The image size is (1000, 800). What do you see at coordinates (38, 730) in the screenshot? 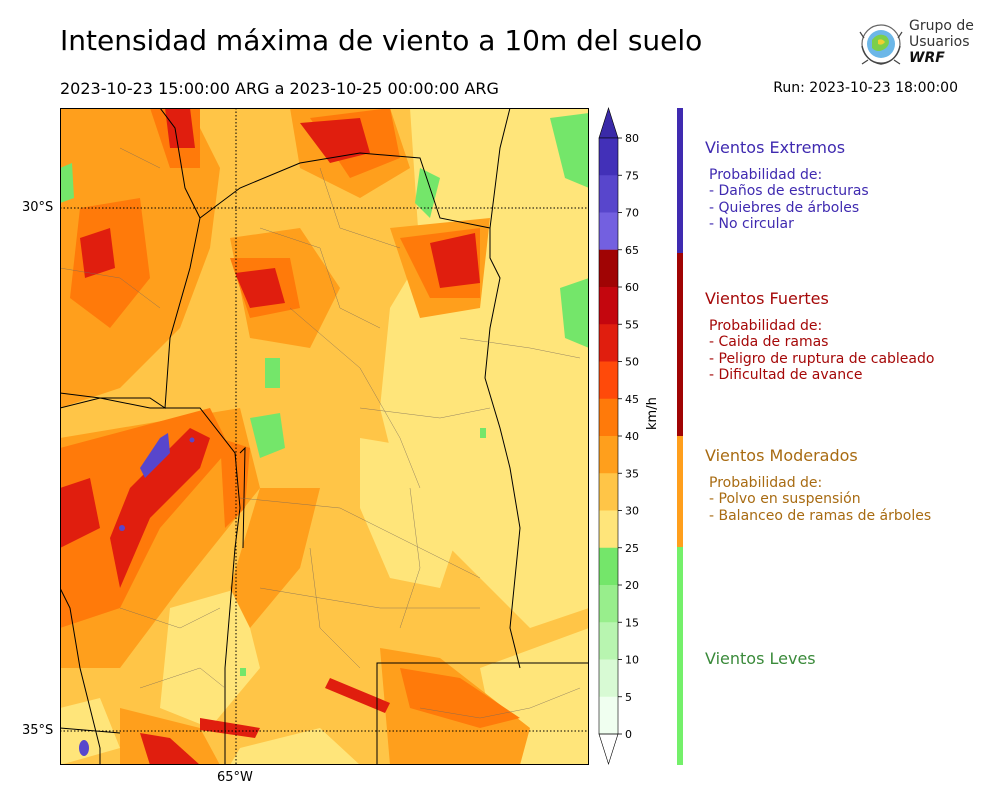
I see `lat-label-35s: 35°S` at bounding box center [38, 730].